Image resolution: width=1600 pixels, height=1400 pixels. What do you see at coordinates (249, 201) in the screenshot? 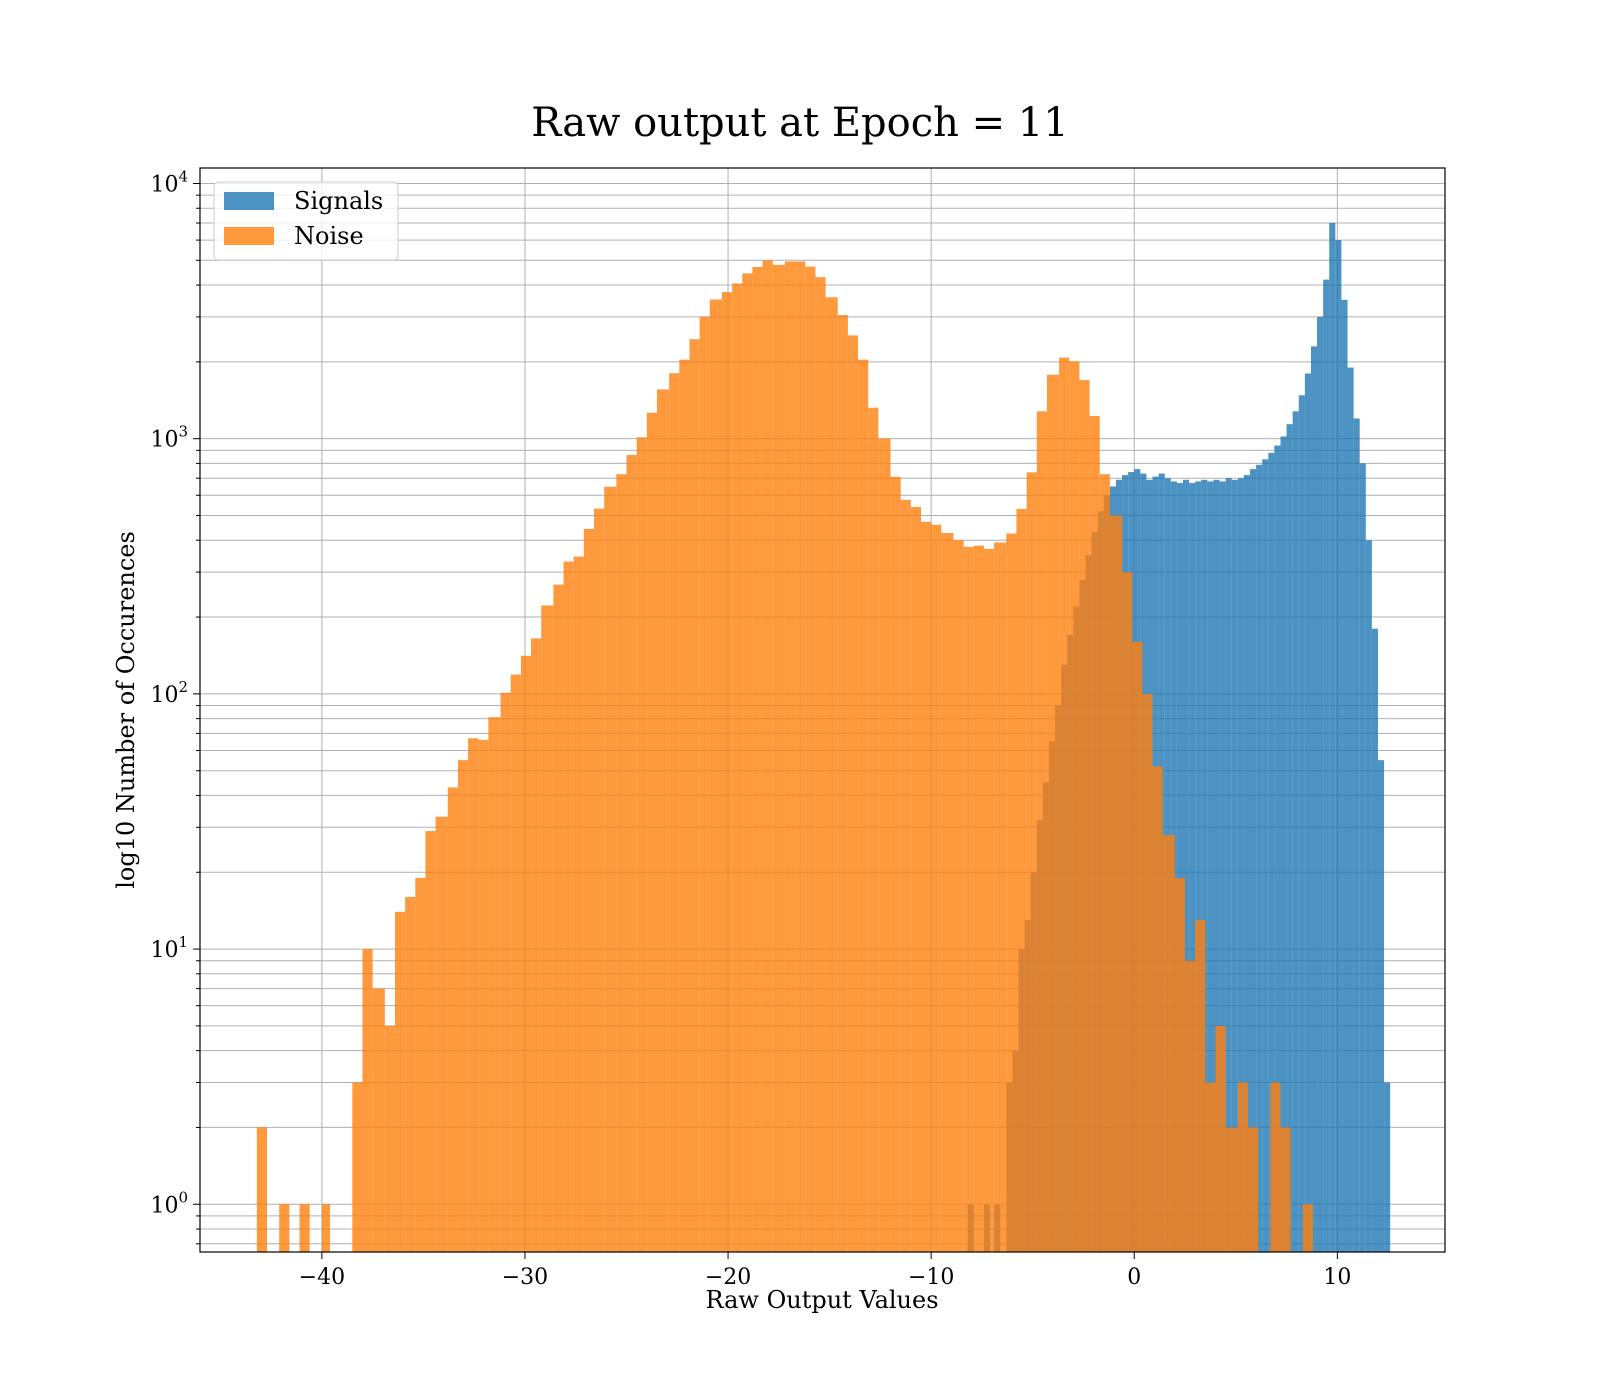
I see `legend-swatch-signals` at bounding box center [249, 201].